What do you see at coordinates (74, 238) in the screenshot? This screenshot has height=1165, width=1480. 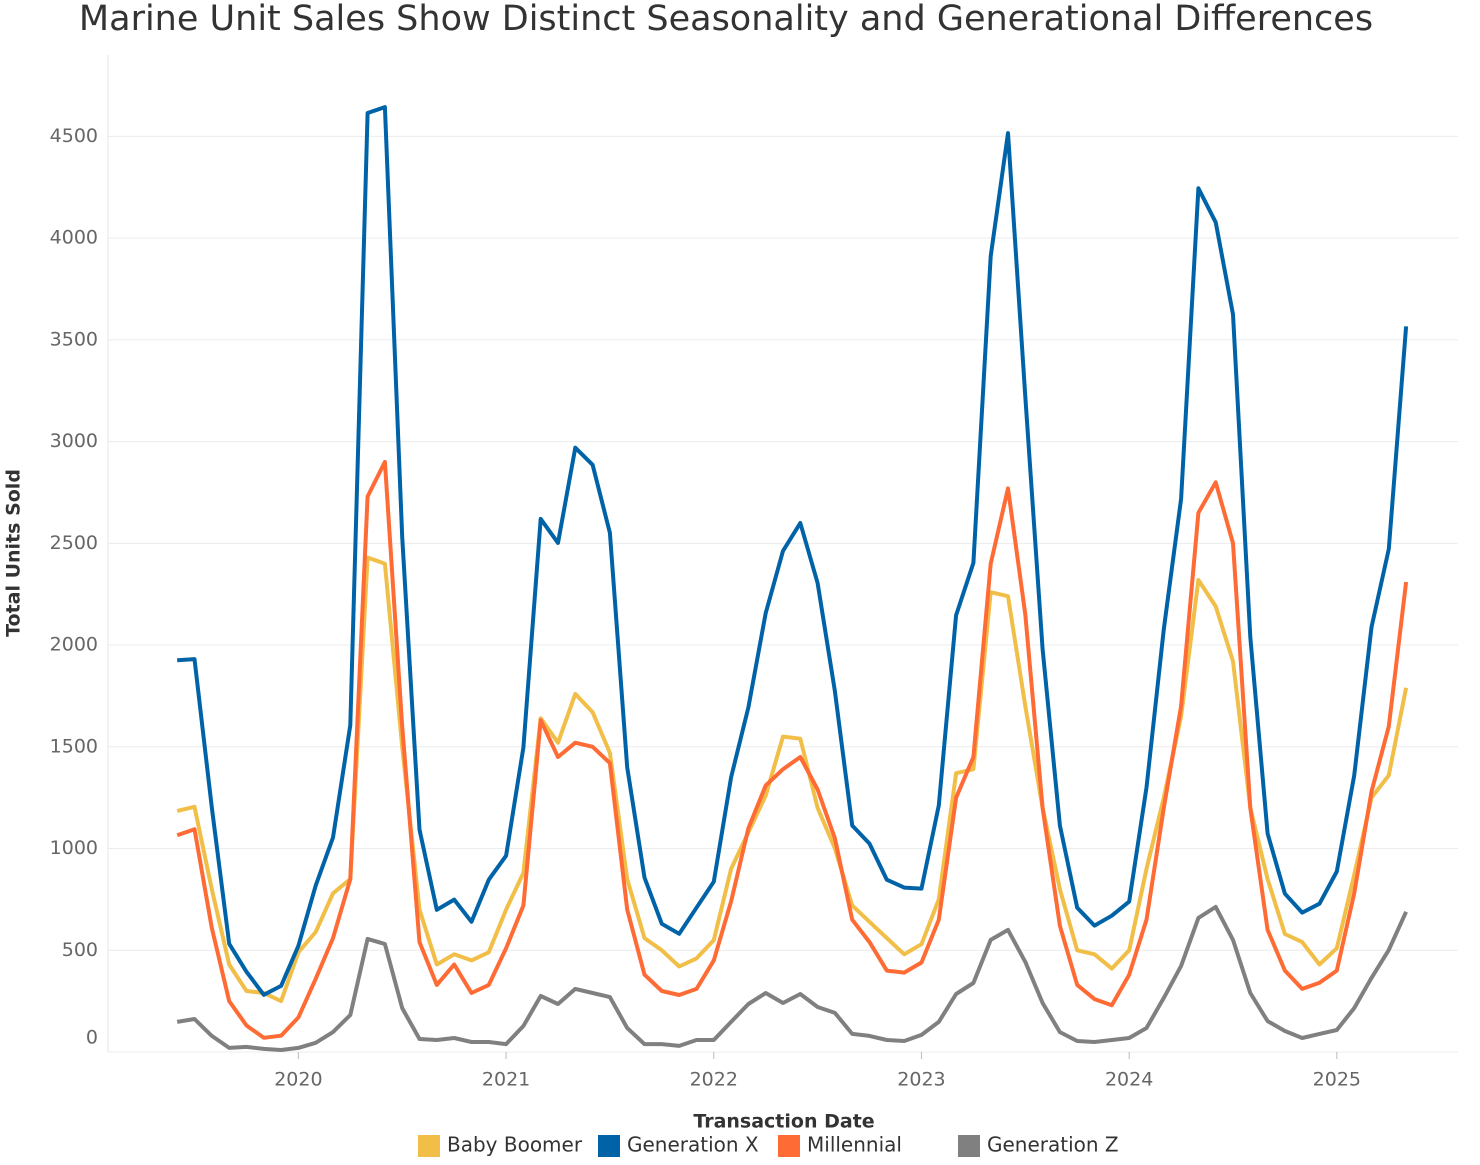 I see `y-tick-label: 4000` at bounding box center [74, 238].